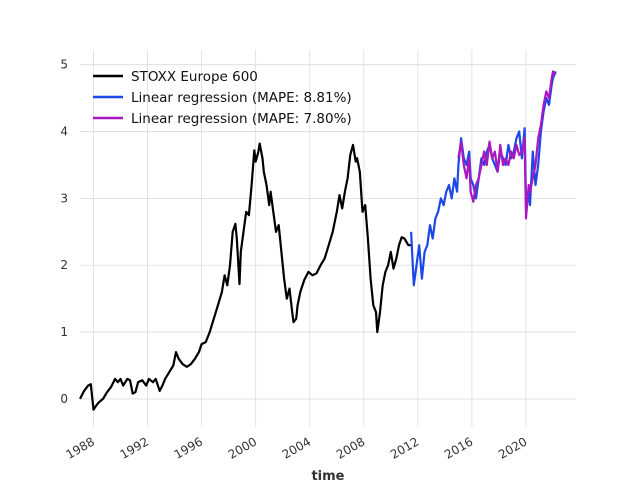  What do you see at coordinates (327, 474) in the screenshot?
I see `x-axis-title: time` at bounding box center [327, 474].